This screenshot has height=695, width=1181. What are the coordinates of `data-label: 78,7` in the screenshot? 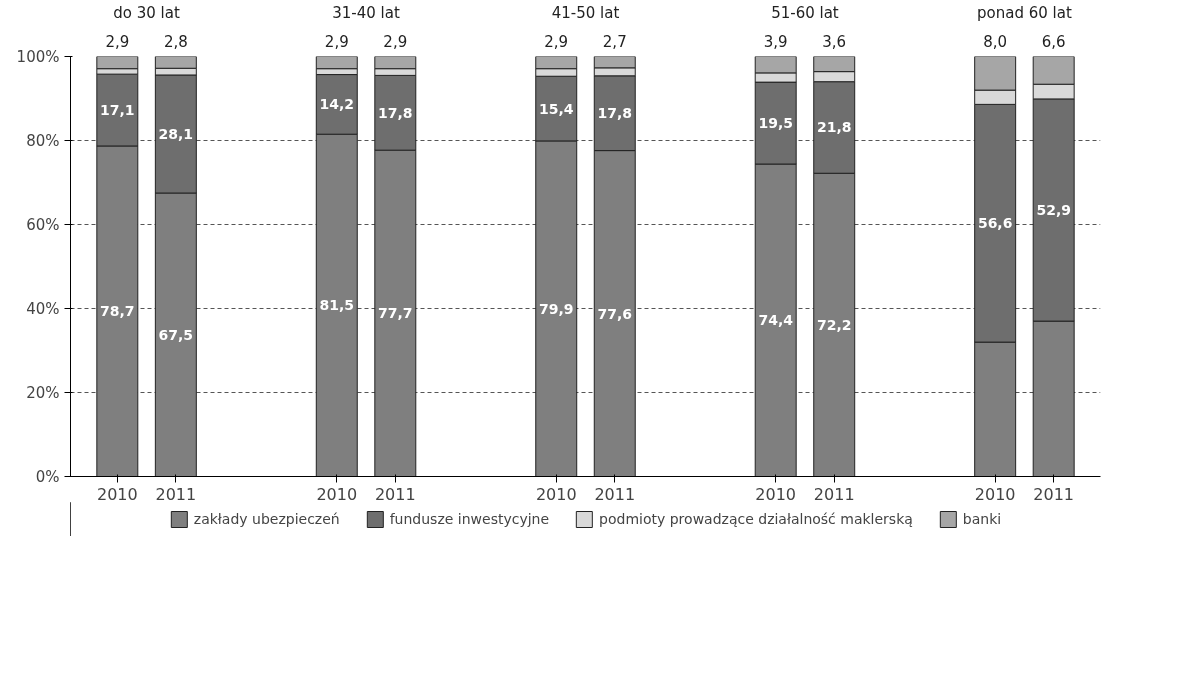 It's located at (117, 311).